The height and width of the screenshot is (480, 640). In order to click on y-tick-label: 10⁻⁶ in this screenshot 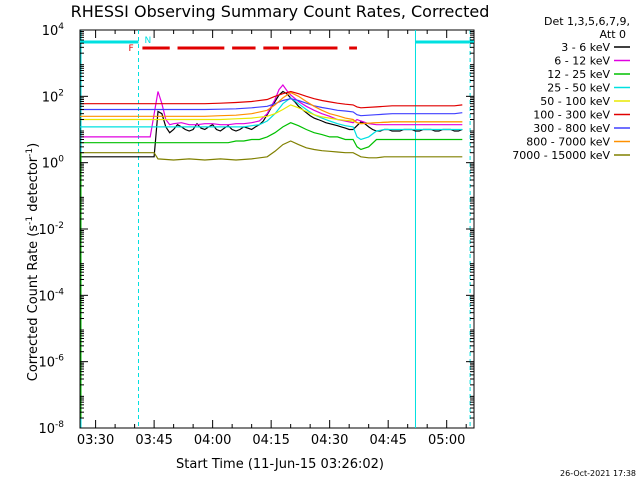, I will do `click(51, 362)`.